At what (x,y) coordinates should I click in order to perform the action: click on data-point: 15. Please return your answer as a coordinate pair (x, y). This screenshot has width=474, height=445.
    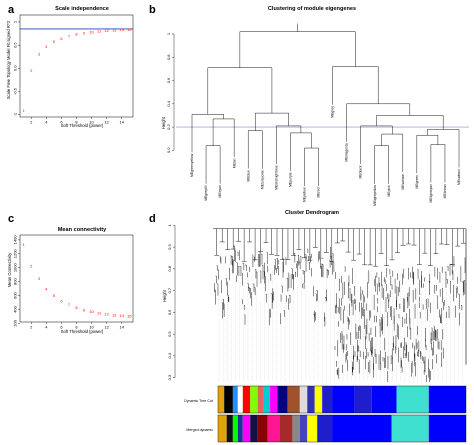
    Looking at the image, I should click on (129, 29).